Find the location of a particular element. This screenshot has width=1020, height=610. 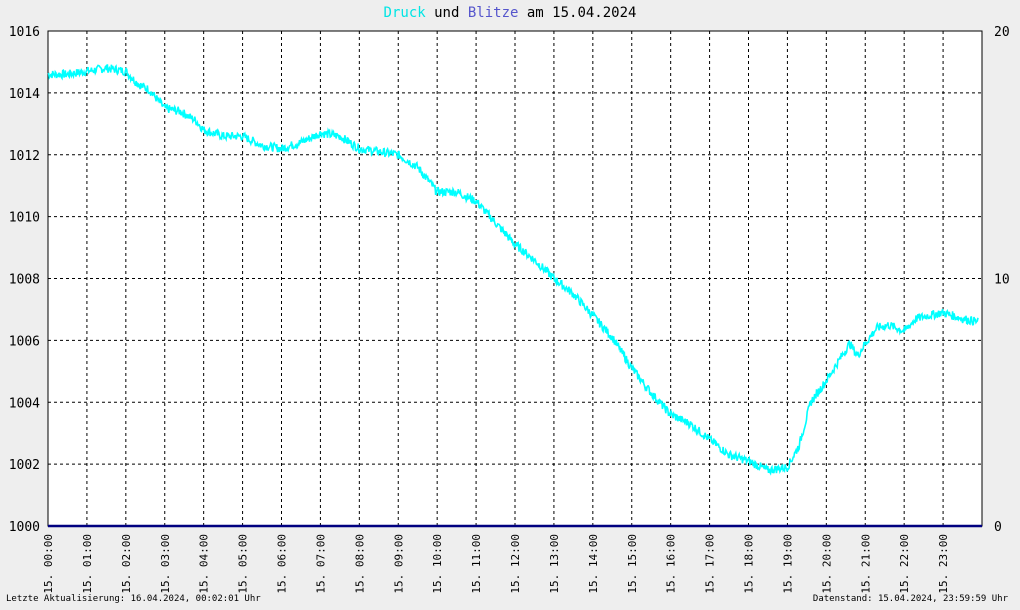

y-left-tick-label: 1014 is located at coordinates (24, 94).